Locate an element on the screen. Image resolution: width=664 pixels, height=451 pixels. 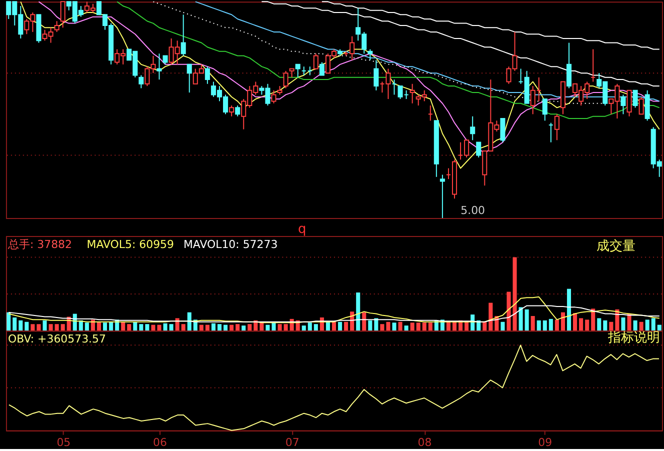
text: MAVOL10: 57273 is located at coordinates (230, 244).